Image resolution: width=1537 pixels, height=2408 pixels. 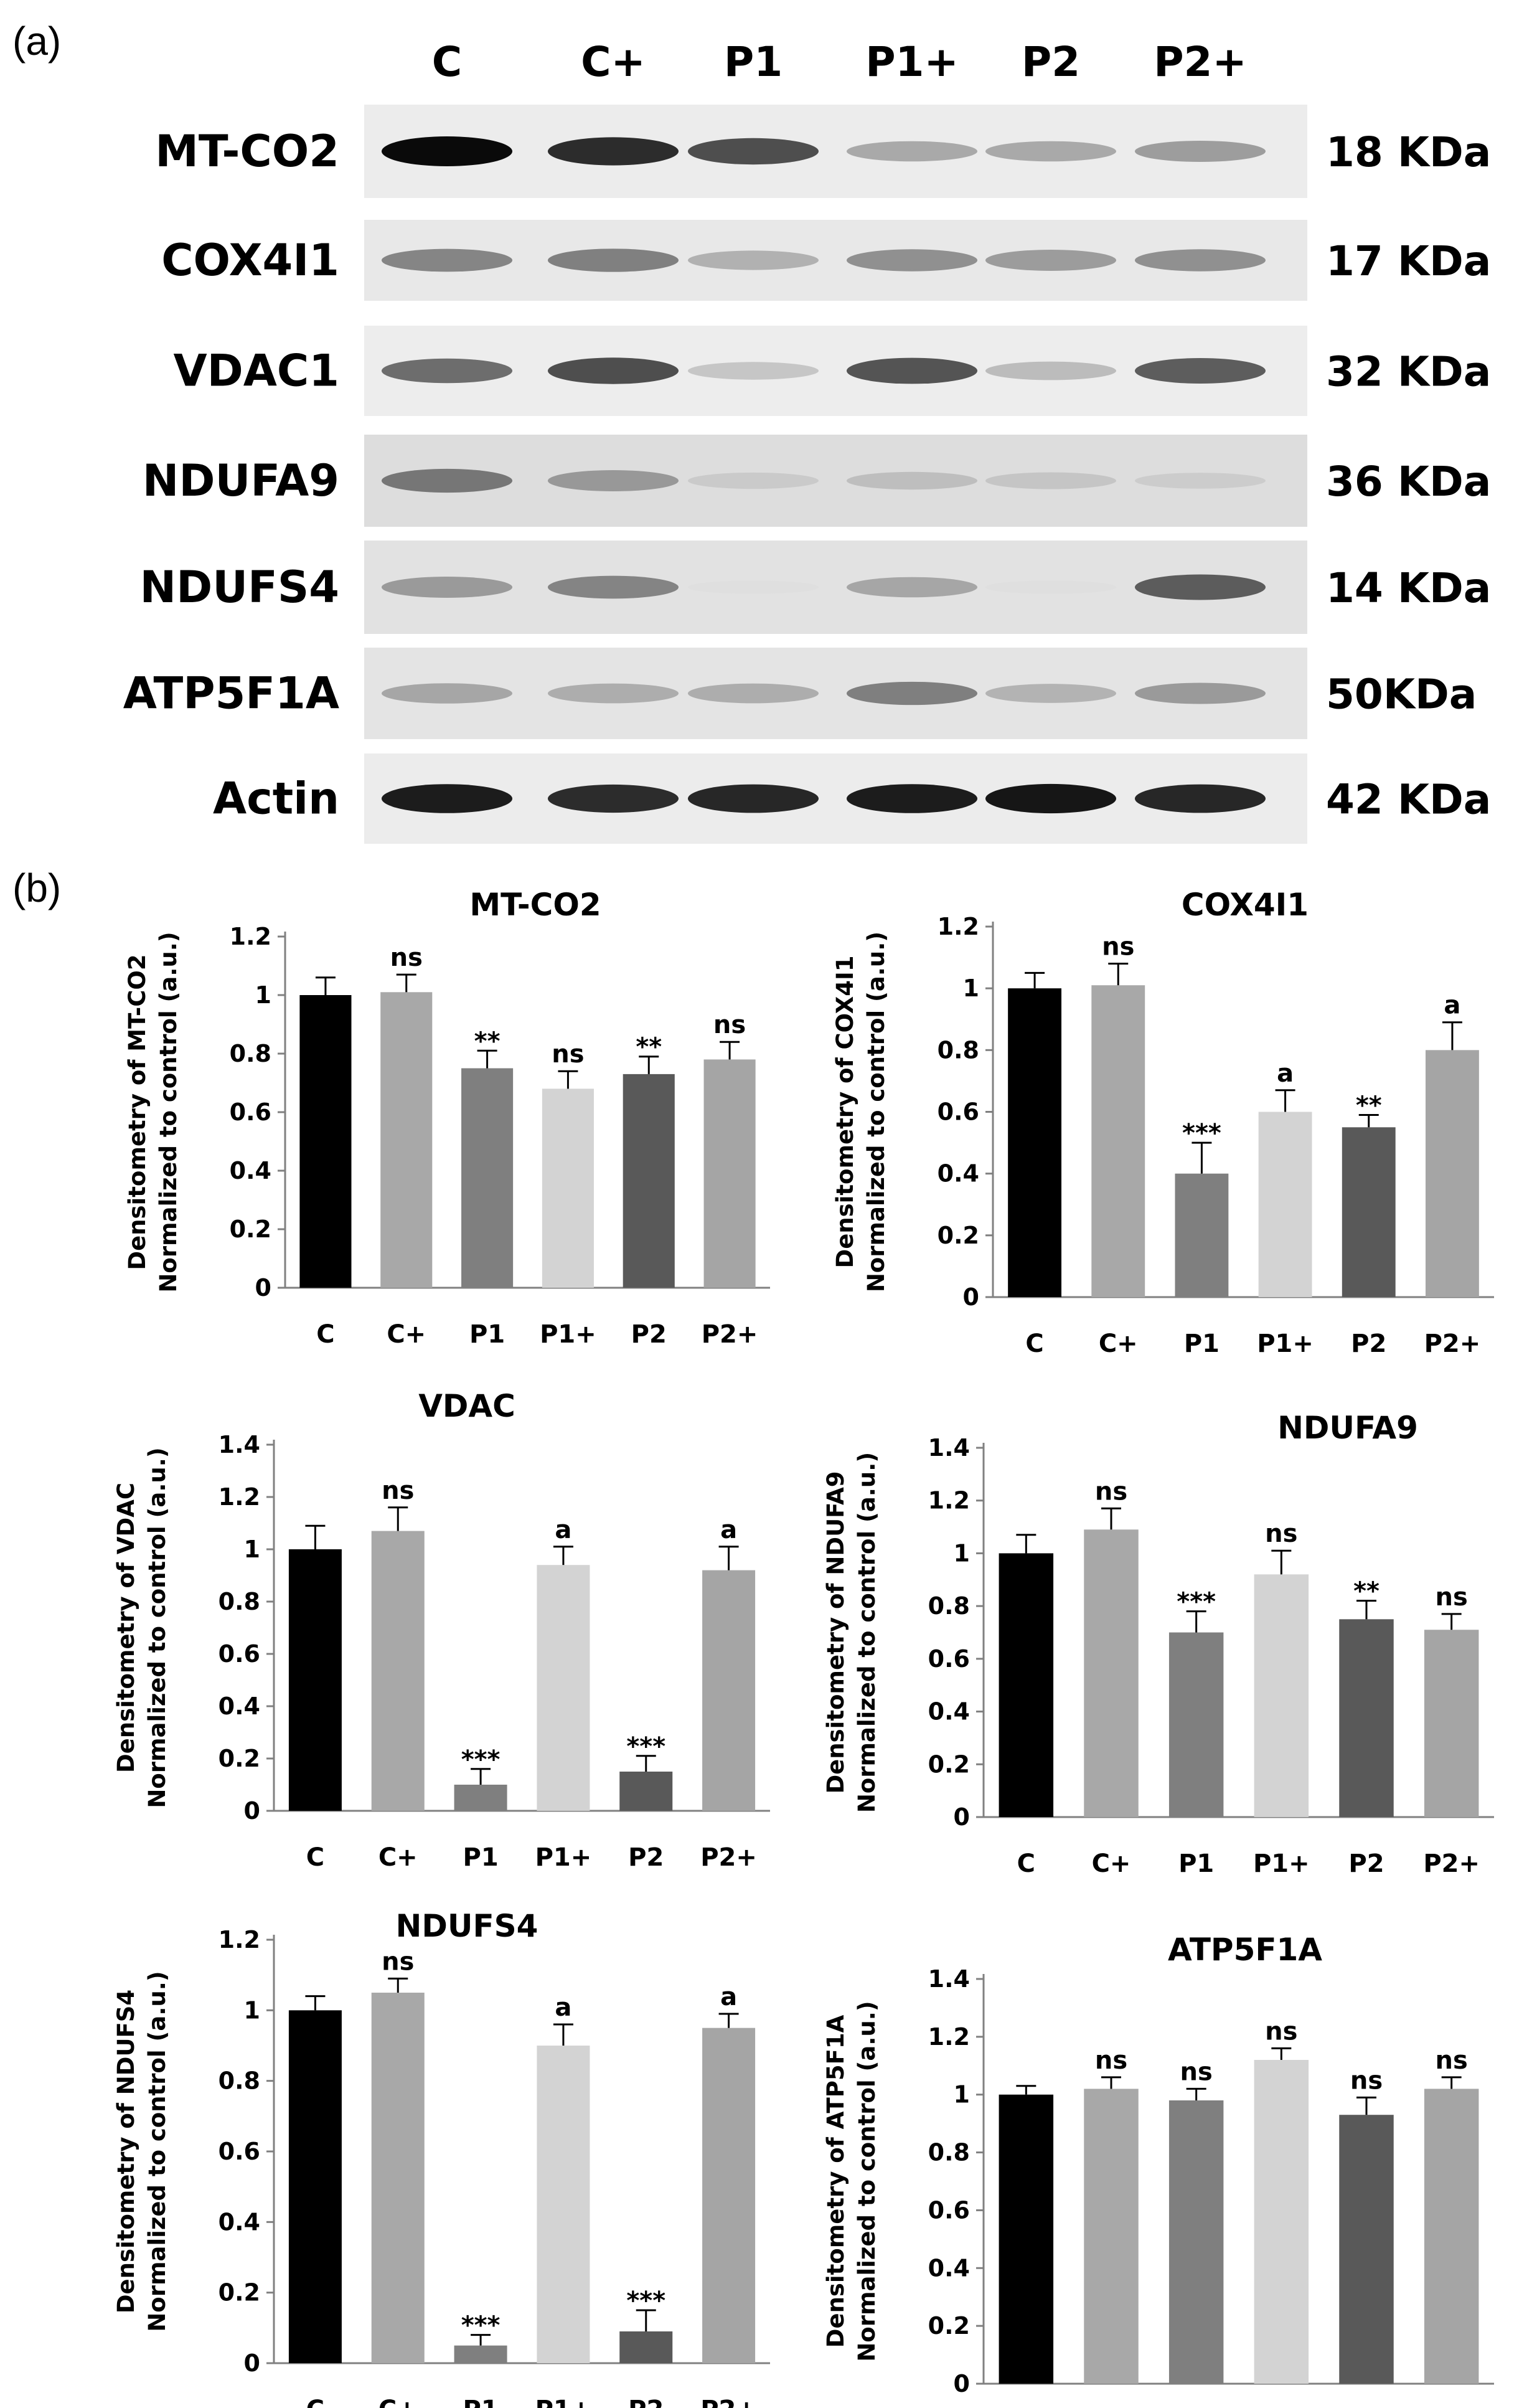 I want to click on blot-protein-label: ATP5F1A, so click(x=231, y=693).